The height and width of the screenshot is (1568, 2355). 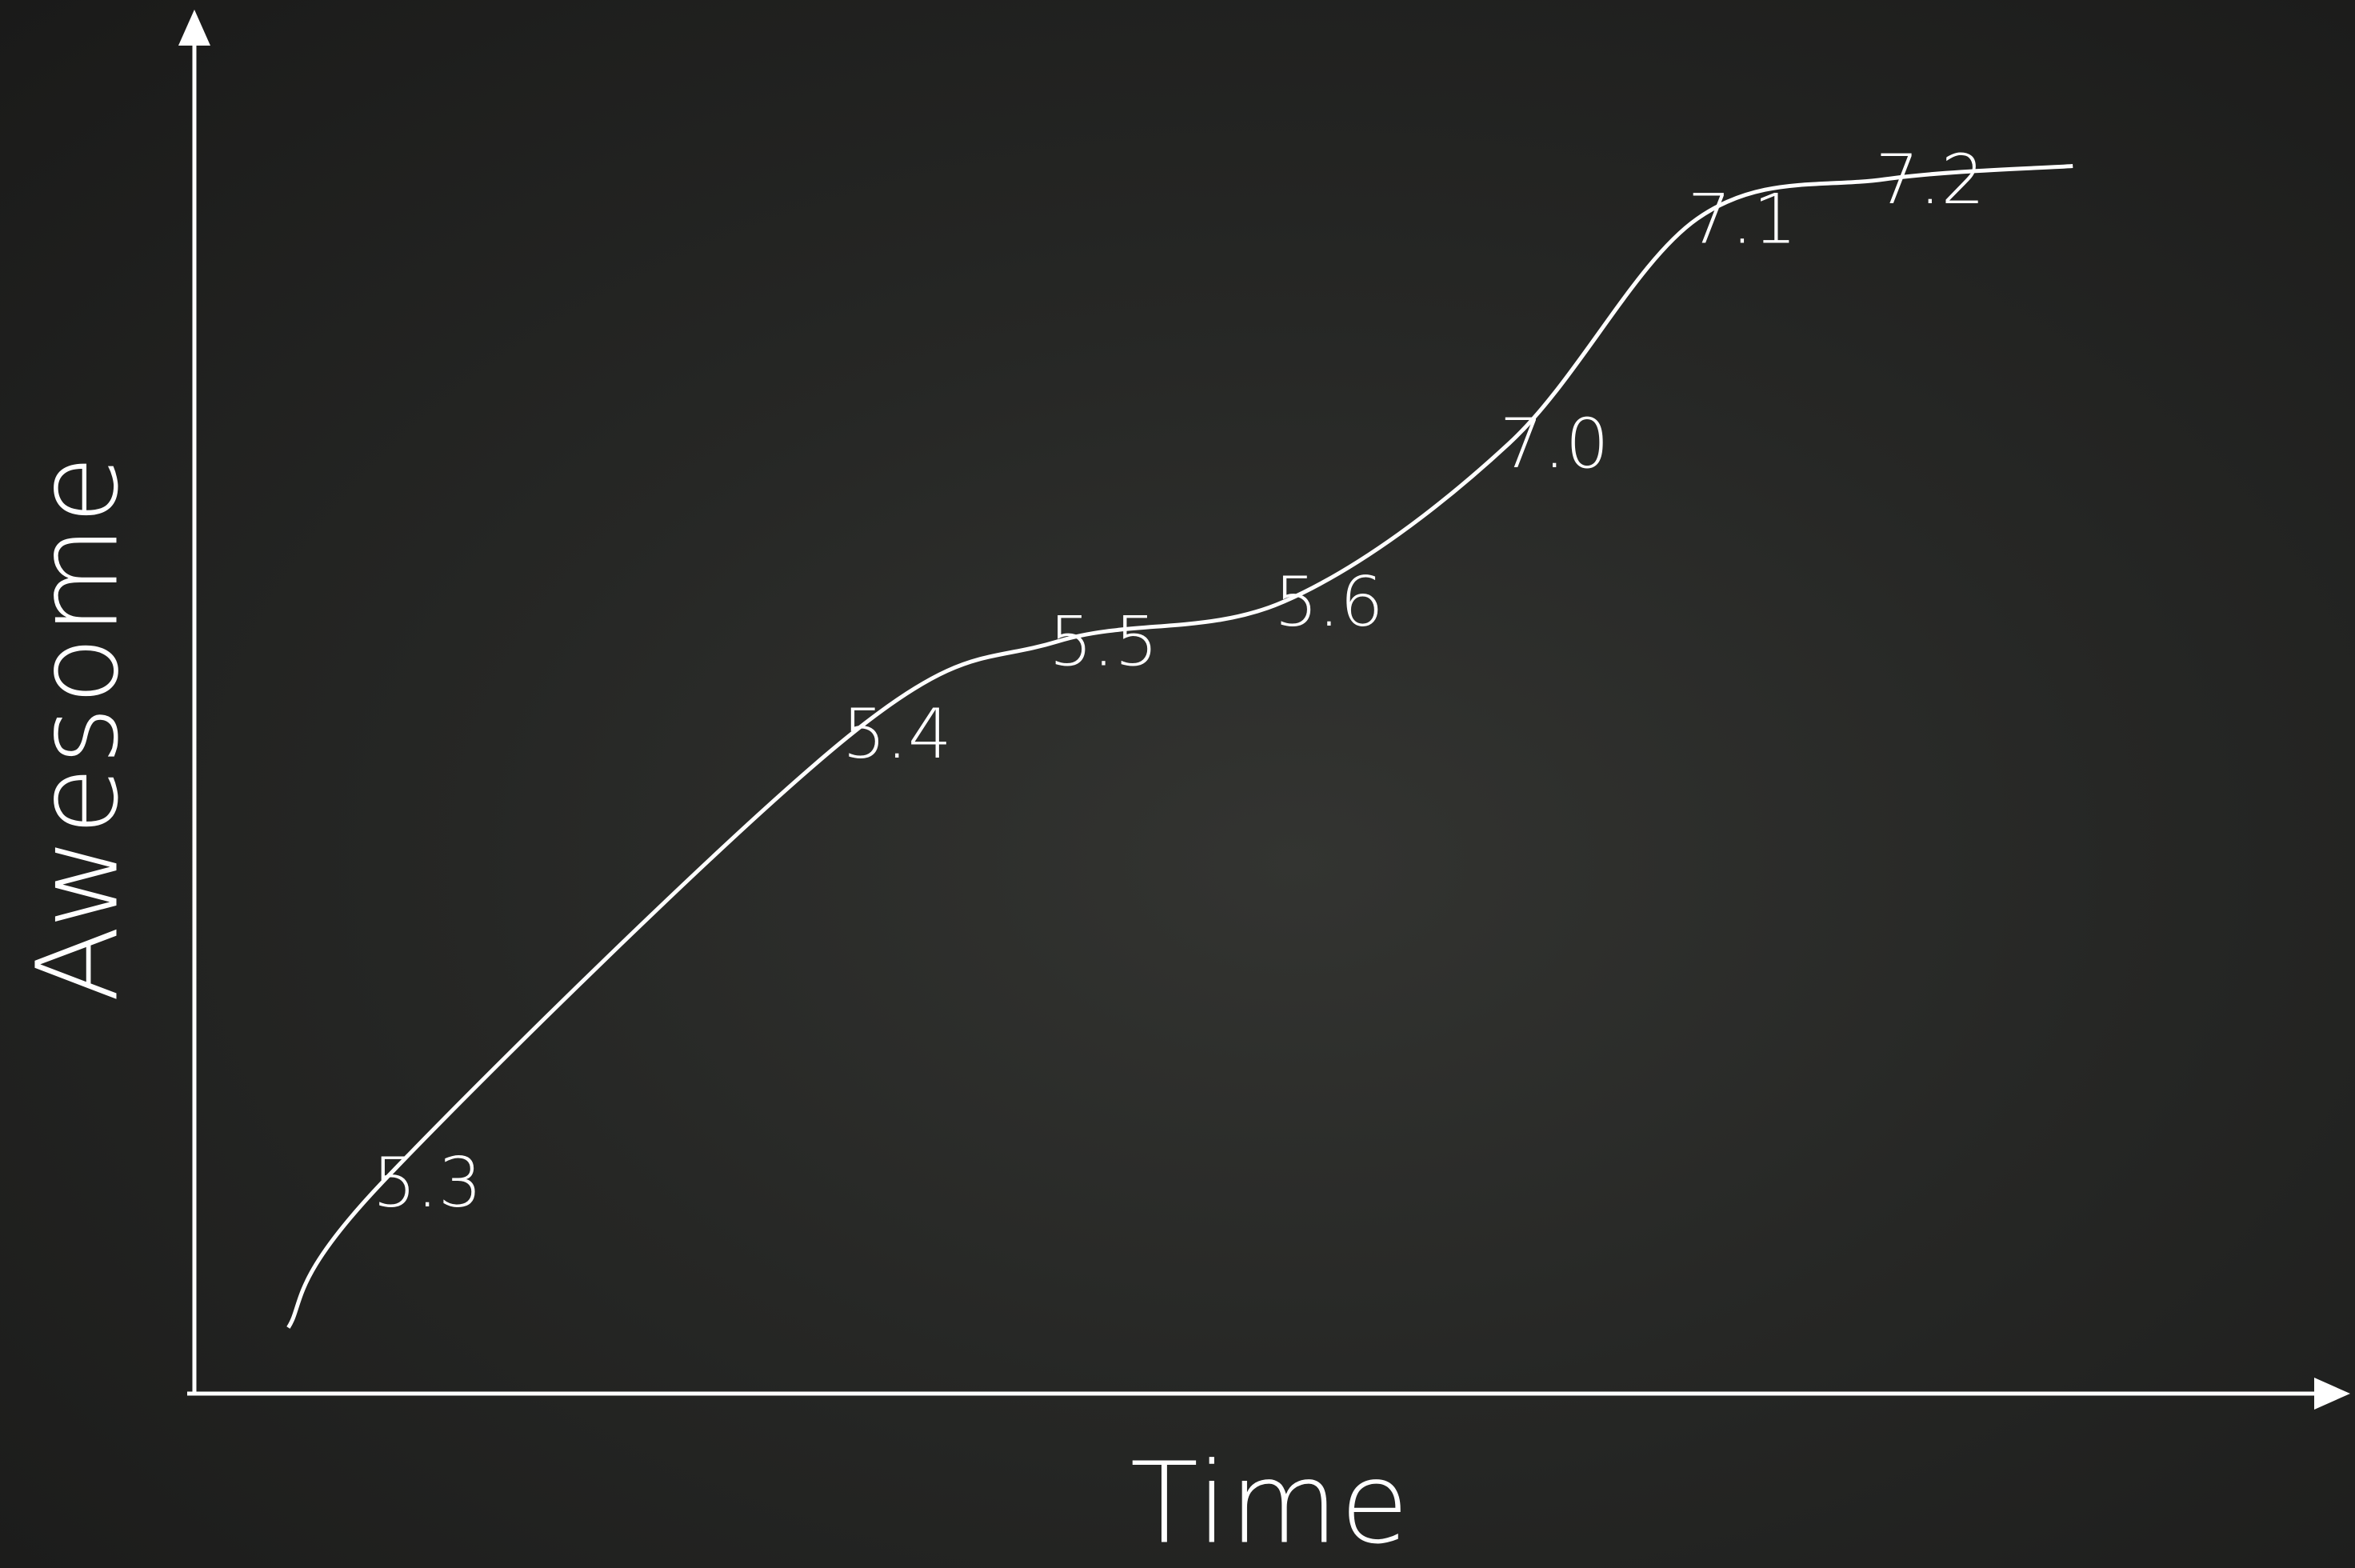 What do you see at coordinates (1270, 1503) in the screenshot?
I see `x-axis-label: Time` at bounding box center [1270, 1503].